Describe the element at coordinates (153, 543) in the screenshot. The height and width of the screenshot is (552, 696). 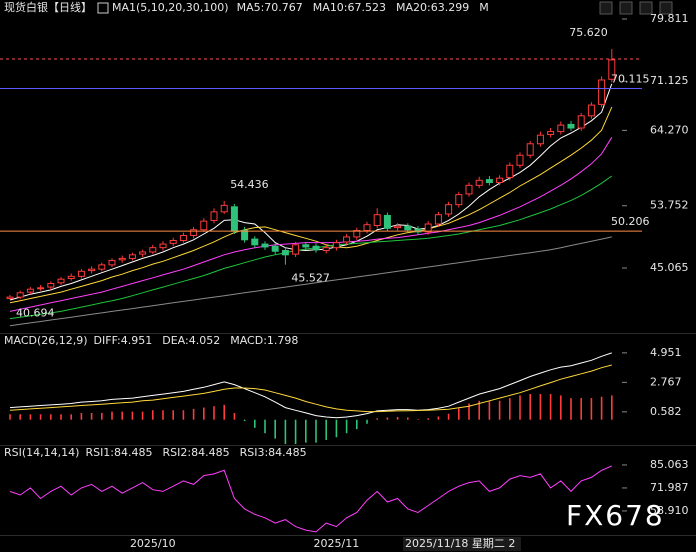
I see `x-tick-label: 2025/10` at that location.